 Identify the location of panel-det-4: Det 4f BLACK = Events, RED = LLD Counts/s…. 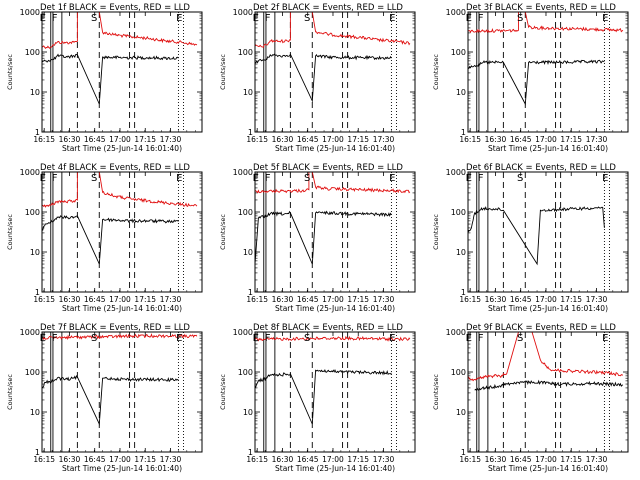
(104, 238).